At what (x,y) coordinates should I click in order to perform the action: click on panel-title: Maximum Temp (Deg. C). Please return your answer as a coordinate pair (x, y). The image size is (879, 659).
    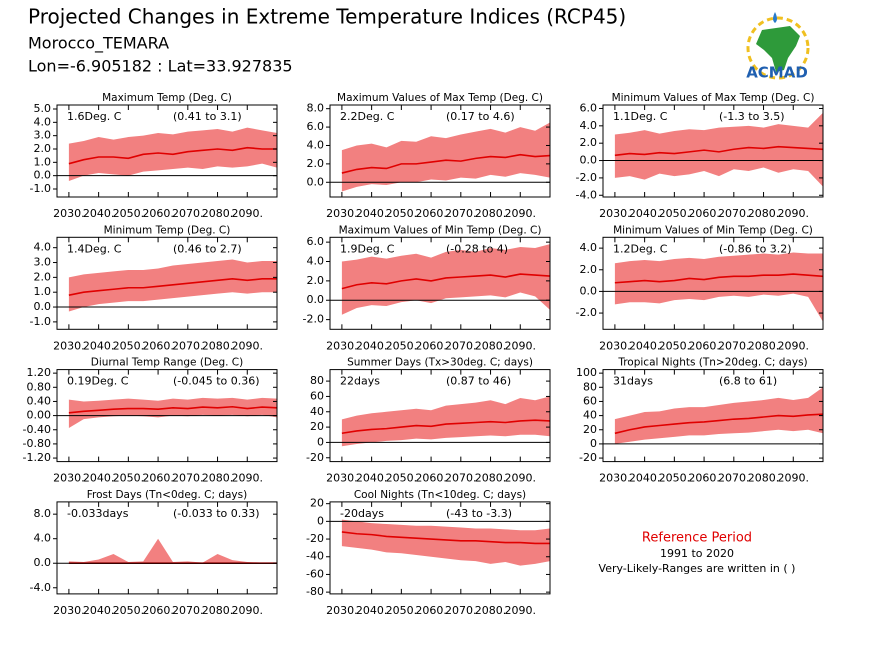
    Looking at the image, I should click on (167, 98).